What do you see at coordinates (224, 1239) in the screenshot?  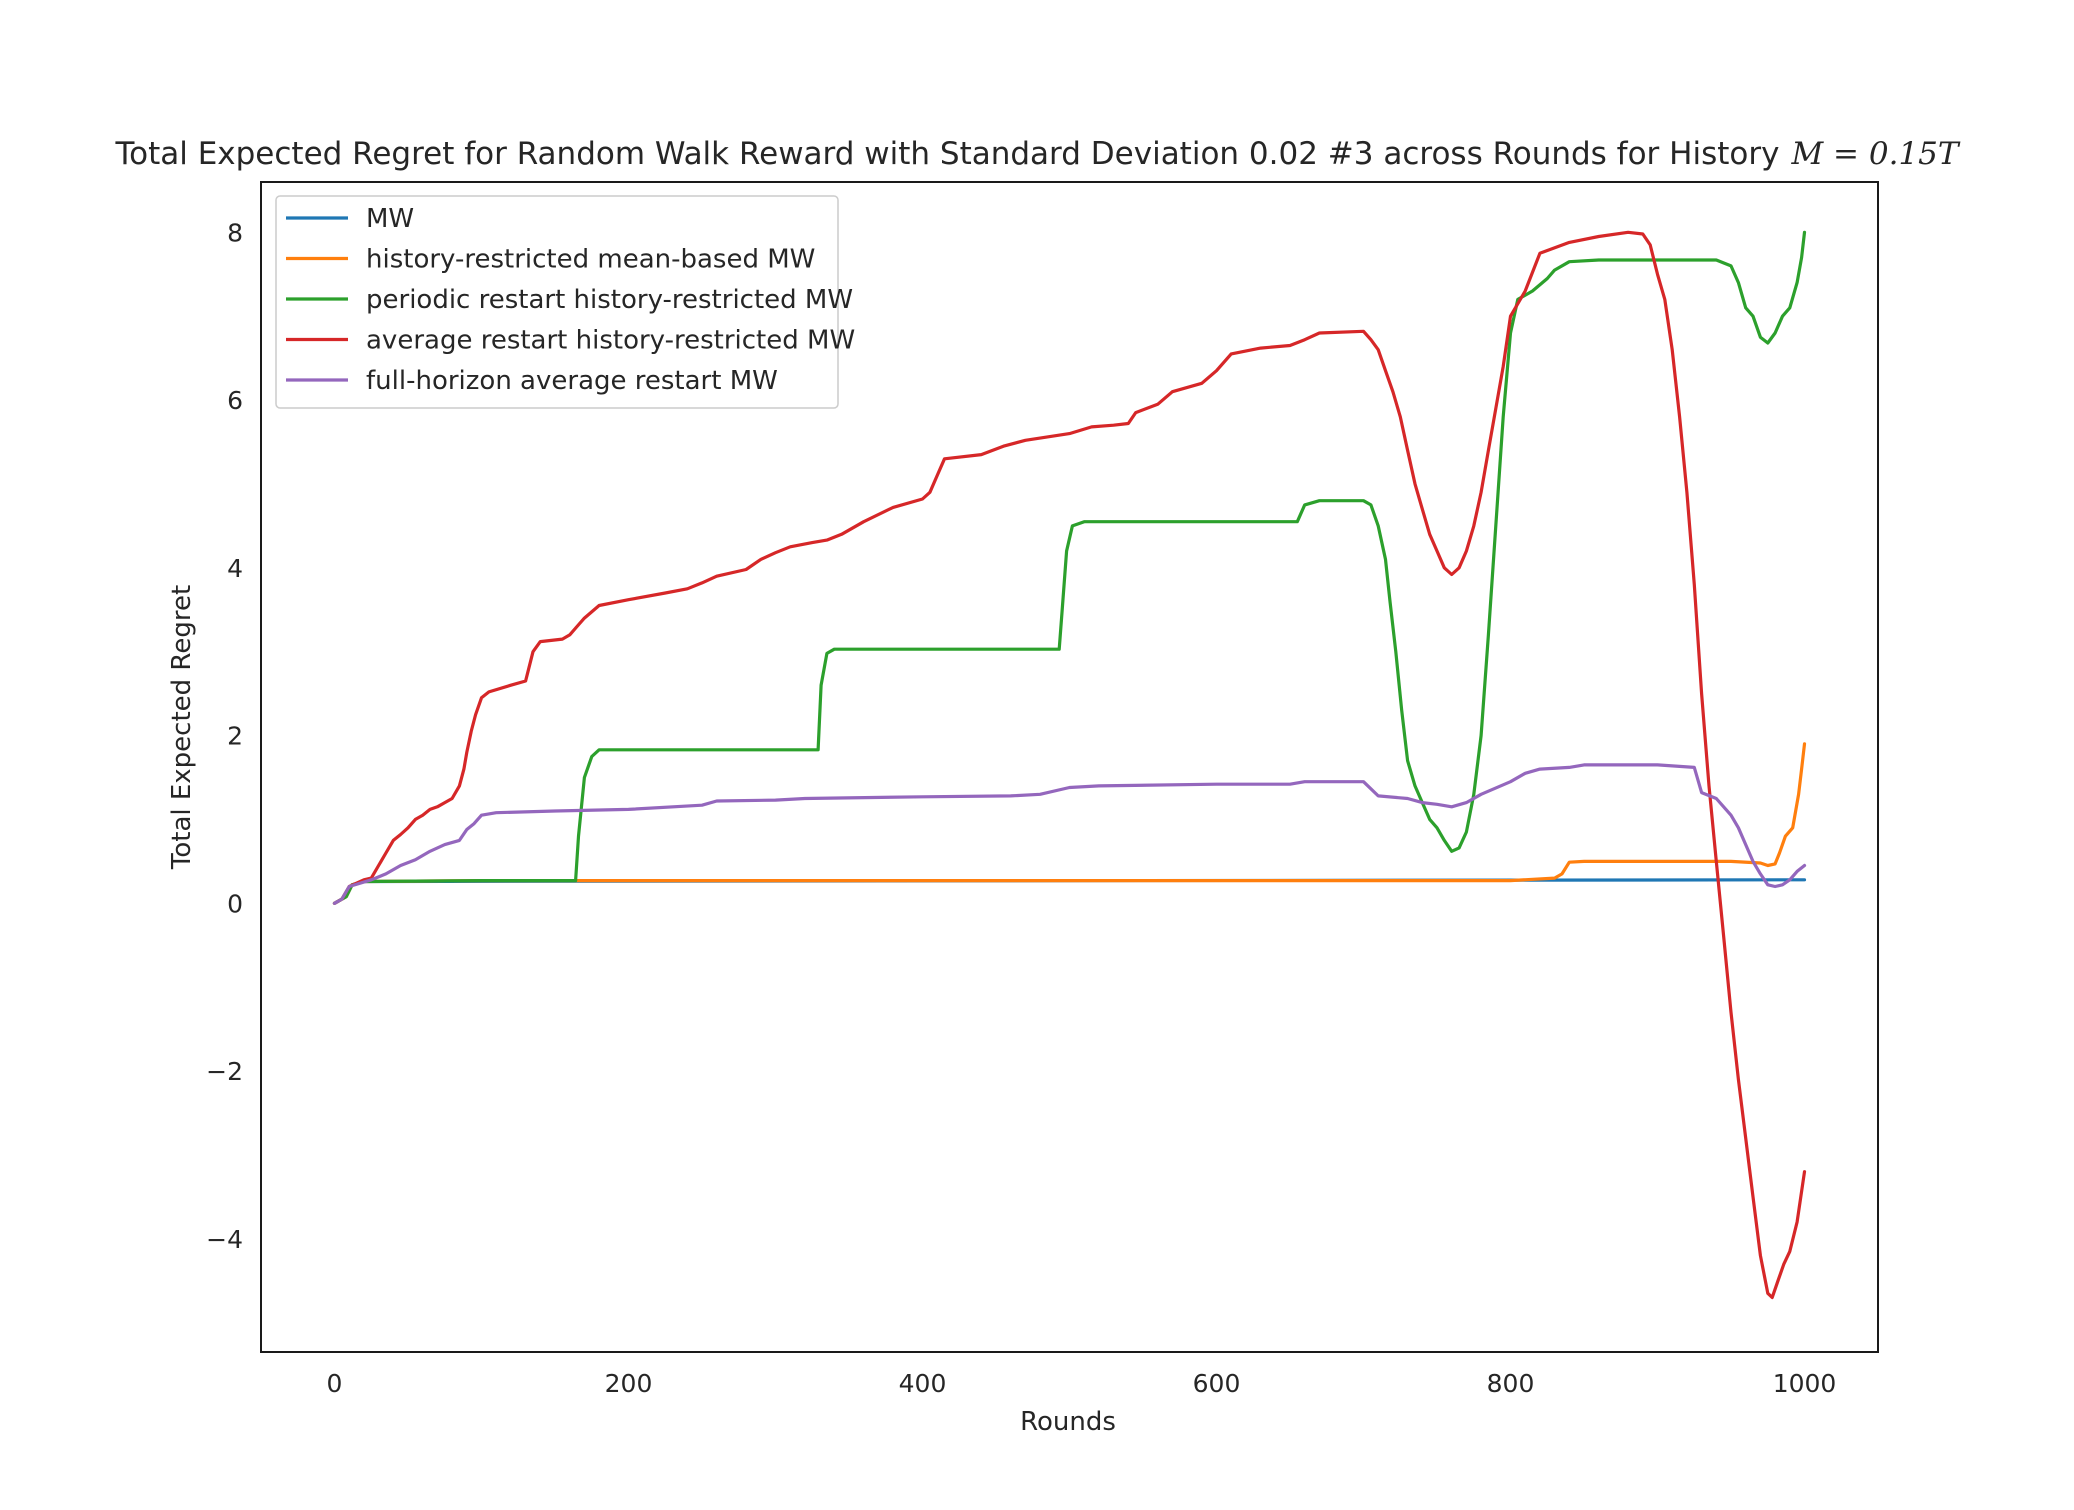 I see `y-tick-label: −4` at bounding box center [224, 1239].